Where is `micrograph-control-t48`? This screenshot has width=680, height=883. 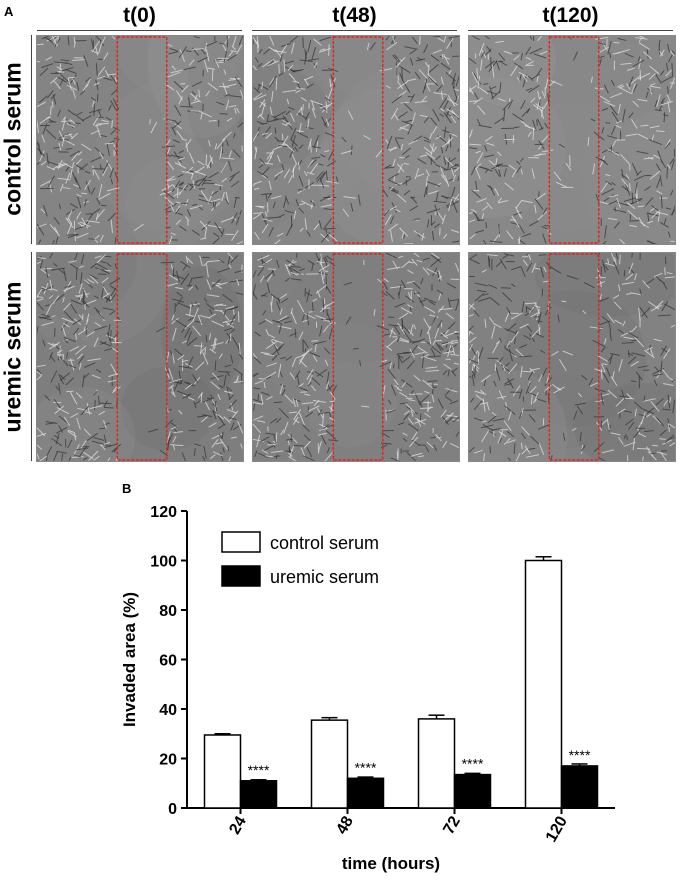
micrograph-control-t48 is located at coordinates (356, 140).